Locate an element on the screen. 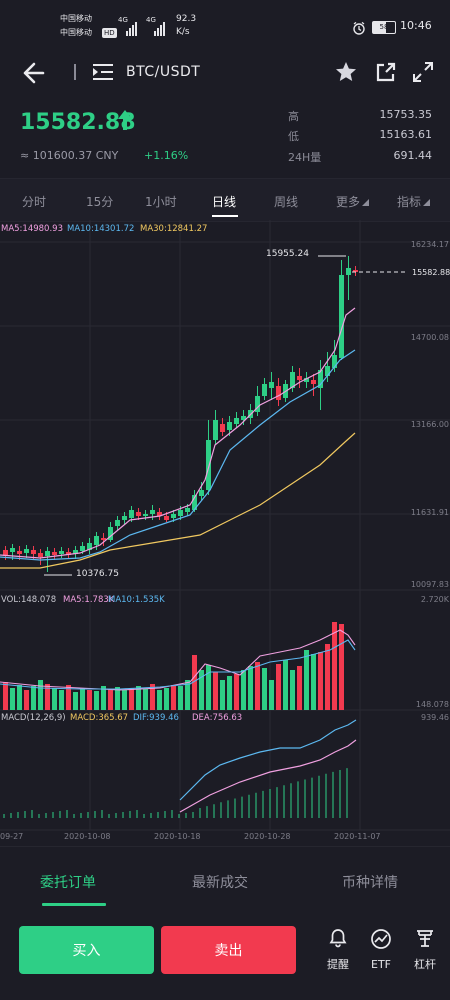  tab-1hour: 1小时 is located at coordinates (161, 202).